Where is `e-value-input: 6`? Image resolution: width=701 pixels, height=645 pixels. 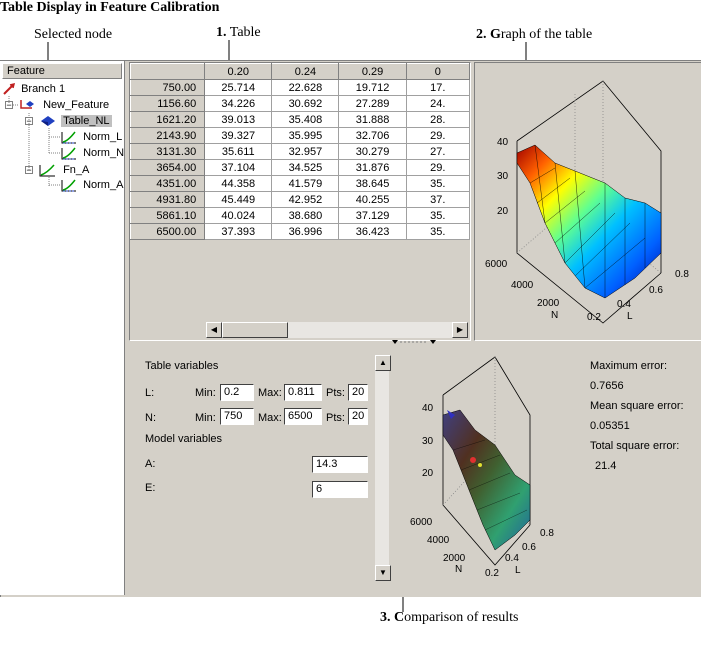
e-value-input: 6 is located at coordinates (340, 489).